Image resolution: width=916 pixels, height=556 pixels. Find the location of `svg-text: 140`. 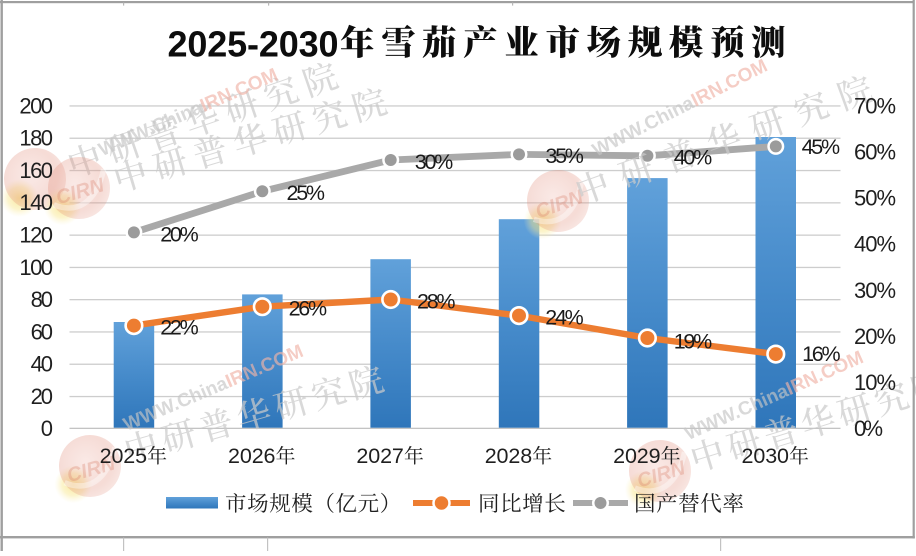

svg-text: 140 is located at coordinates (36, 202).